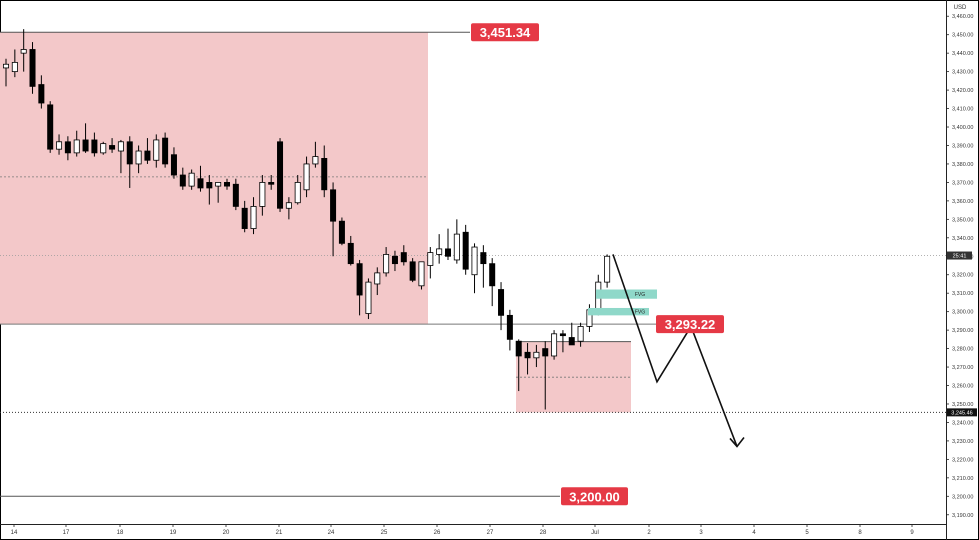  What do you see at coordinates (962, 331) in the screenshot?
I see `y-tick-label: 3,290.00` at bounding box center [962, 331].